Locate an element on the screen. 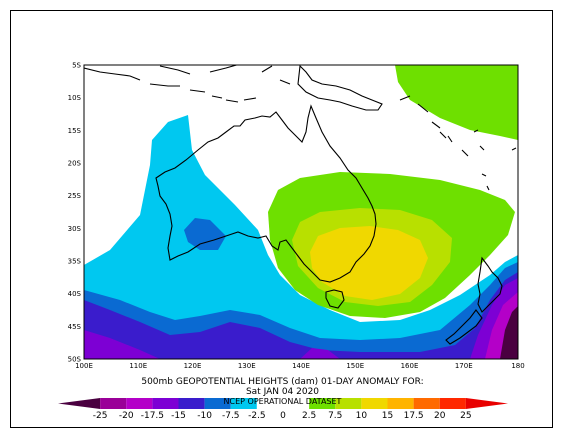 The width and height of the screenshot is (565, 437). colorbar-label: -2.5 is located at coordinates (257, 416).